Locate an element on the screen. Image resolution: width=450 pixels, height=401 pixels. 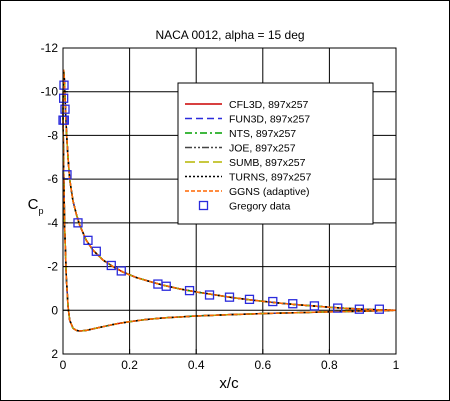
legend-label: Gregory data is located at coordinates (259, 207).